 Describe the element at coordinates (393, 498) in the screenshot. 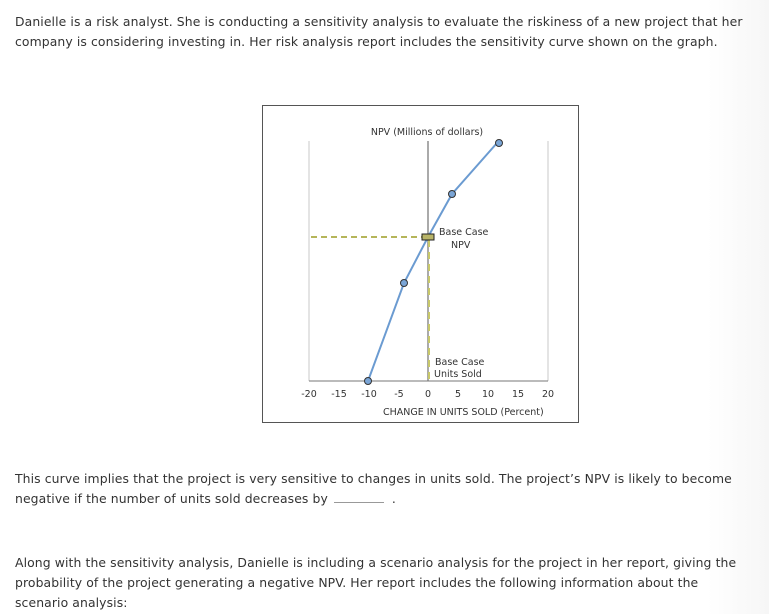

I see `question-period: .` at that location.